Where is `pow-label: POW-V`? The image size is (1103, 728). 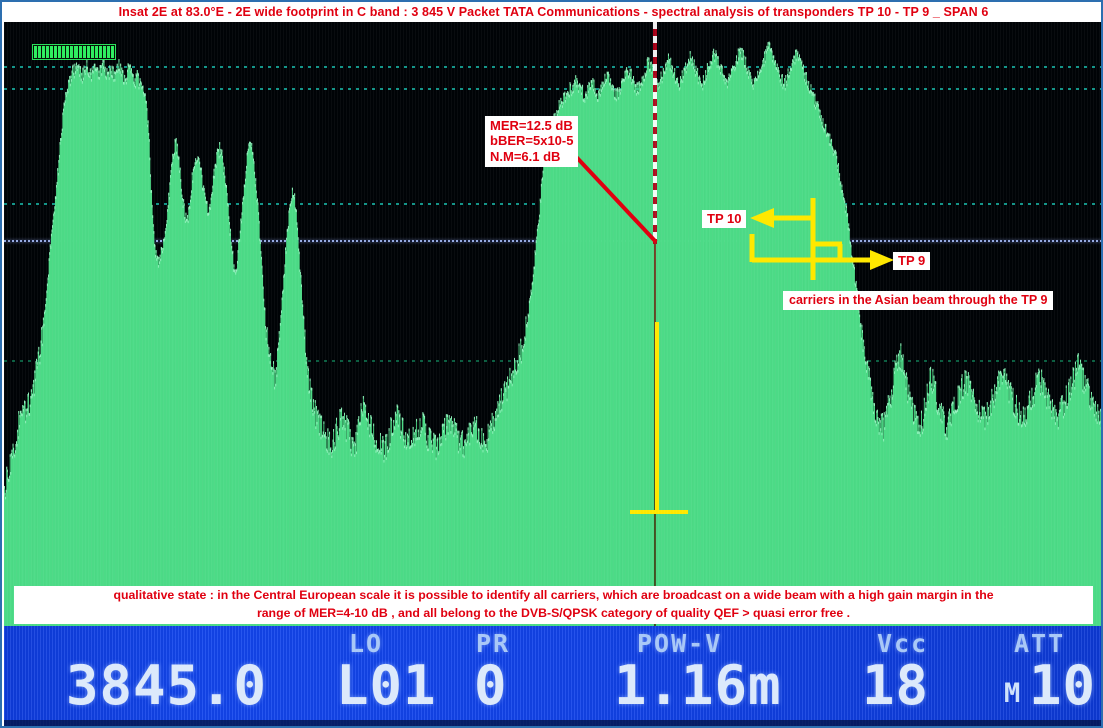
pow-label: POW-V is located at coordinates (680, 643).